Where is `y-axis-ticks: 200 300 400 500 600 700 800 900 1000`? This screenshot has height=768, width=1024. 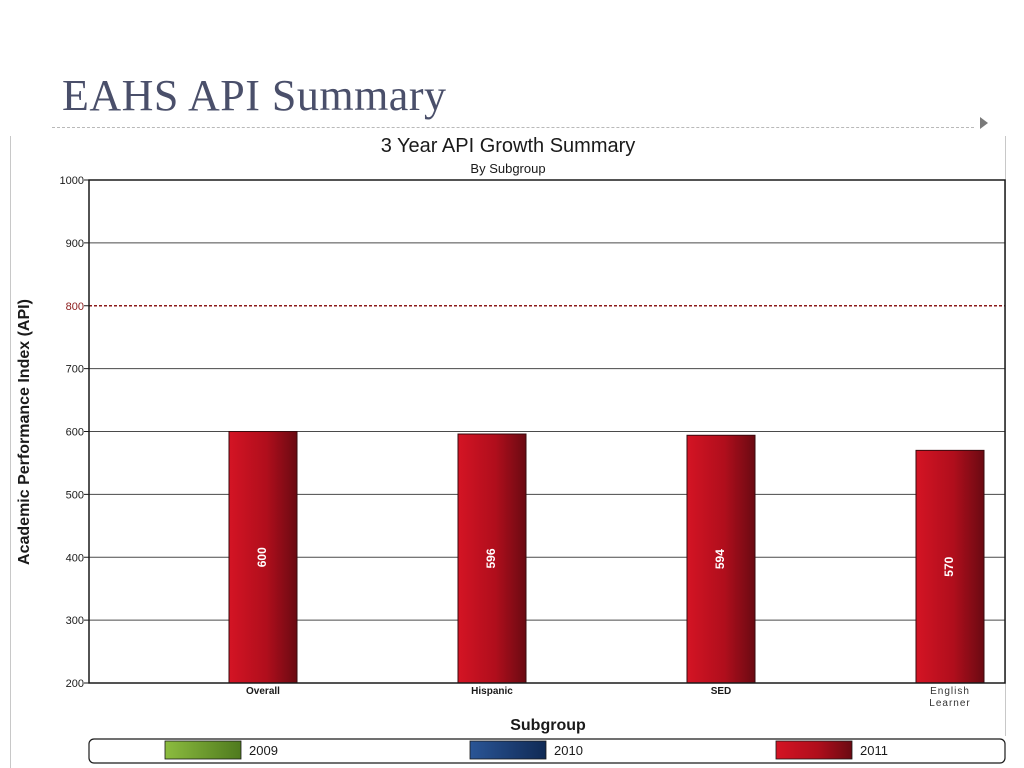 y-axis-ticks: 200 300 400 500 600 700 800 900 1000 is located at coordinates (74, 432).